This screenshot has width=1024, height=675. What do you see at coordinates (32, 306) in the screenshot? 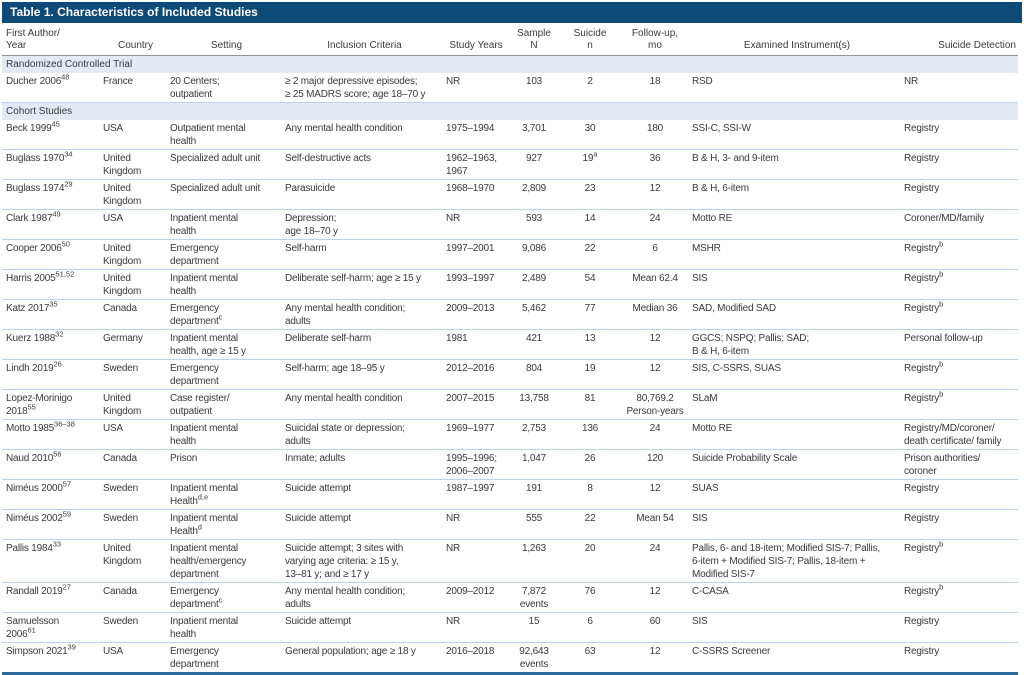
I see `cell-author: Katz 201735` at bounding box center [32, 306].